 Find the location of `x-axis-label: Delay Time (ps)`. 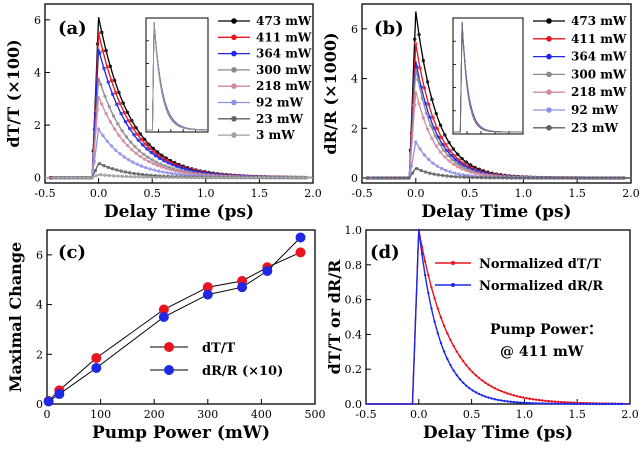

x-axis-label: Delay Time (ps) is located at coordinates (179, 212).